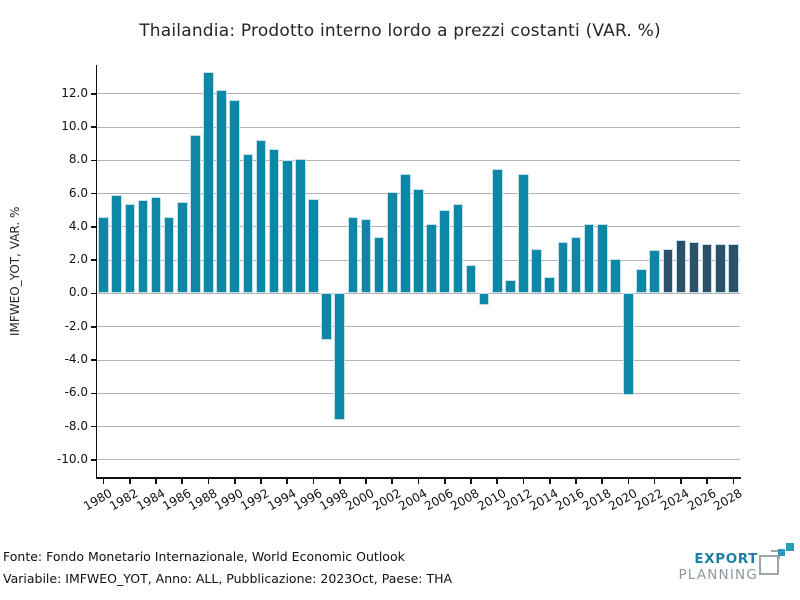 This screenshot has width=800, height=600. Describe the element at coordinates (326, 317) in the screenshot. I see `bar-1997` at that location.